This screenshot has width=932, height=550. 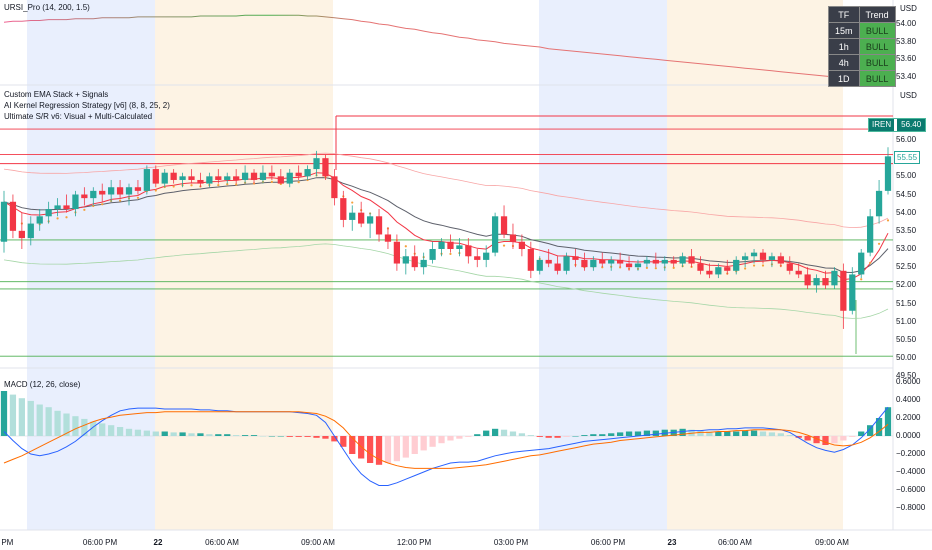 What do you see at coordinates (100, 542) in the screenshot?
I see `time-axis-label: 06:00 PM` at bounding box center [100, 542].